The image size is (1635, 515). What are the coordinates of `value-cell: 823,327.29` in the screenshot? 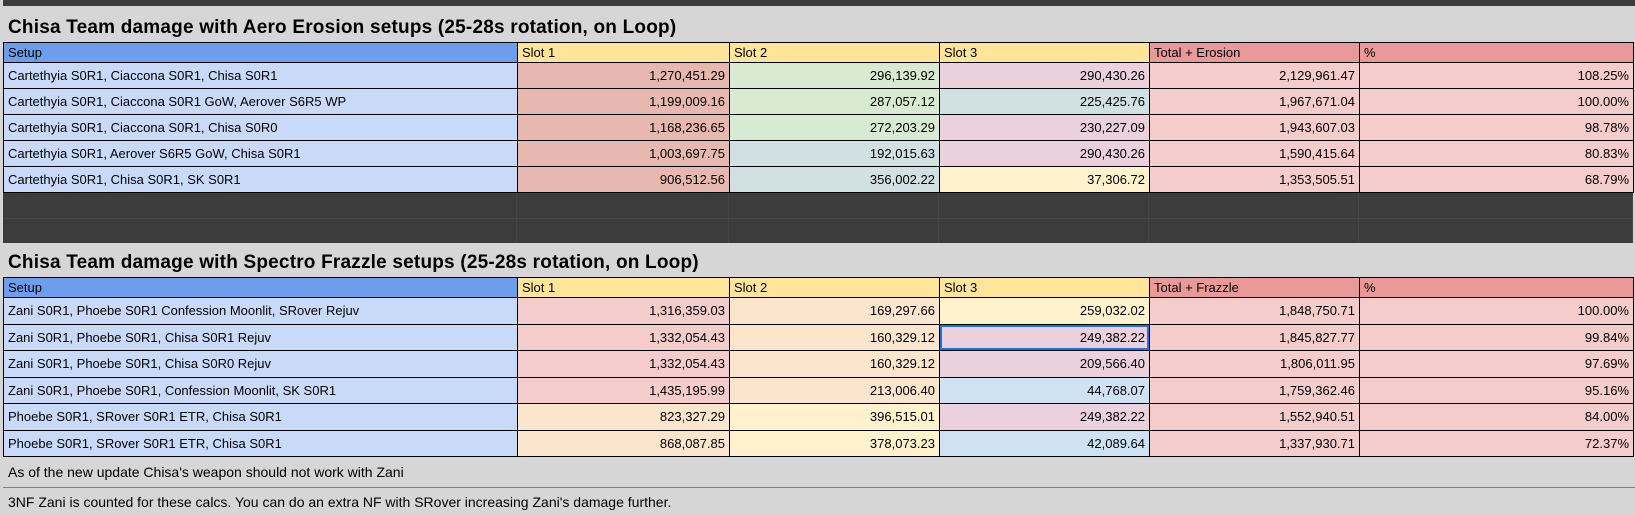 It's located at (624, 417).